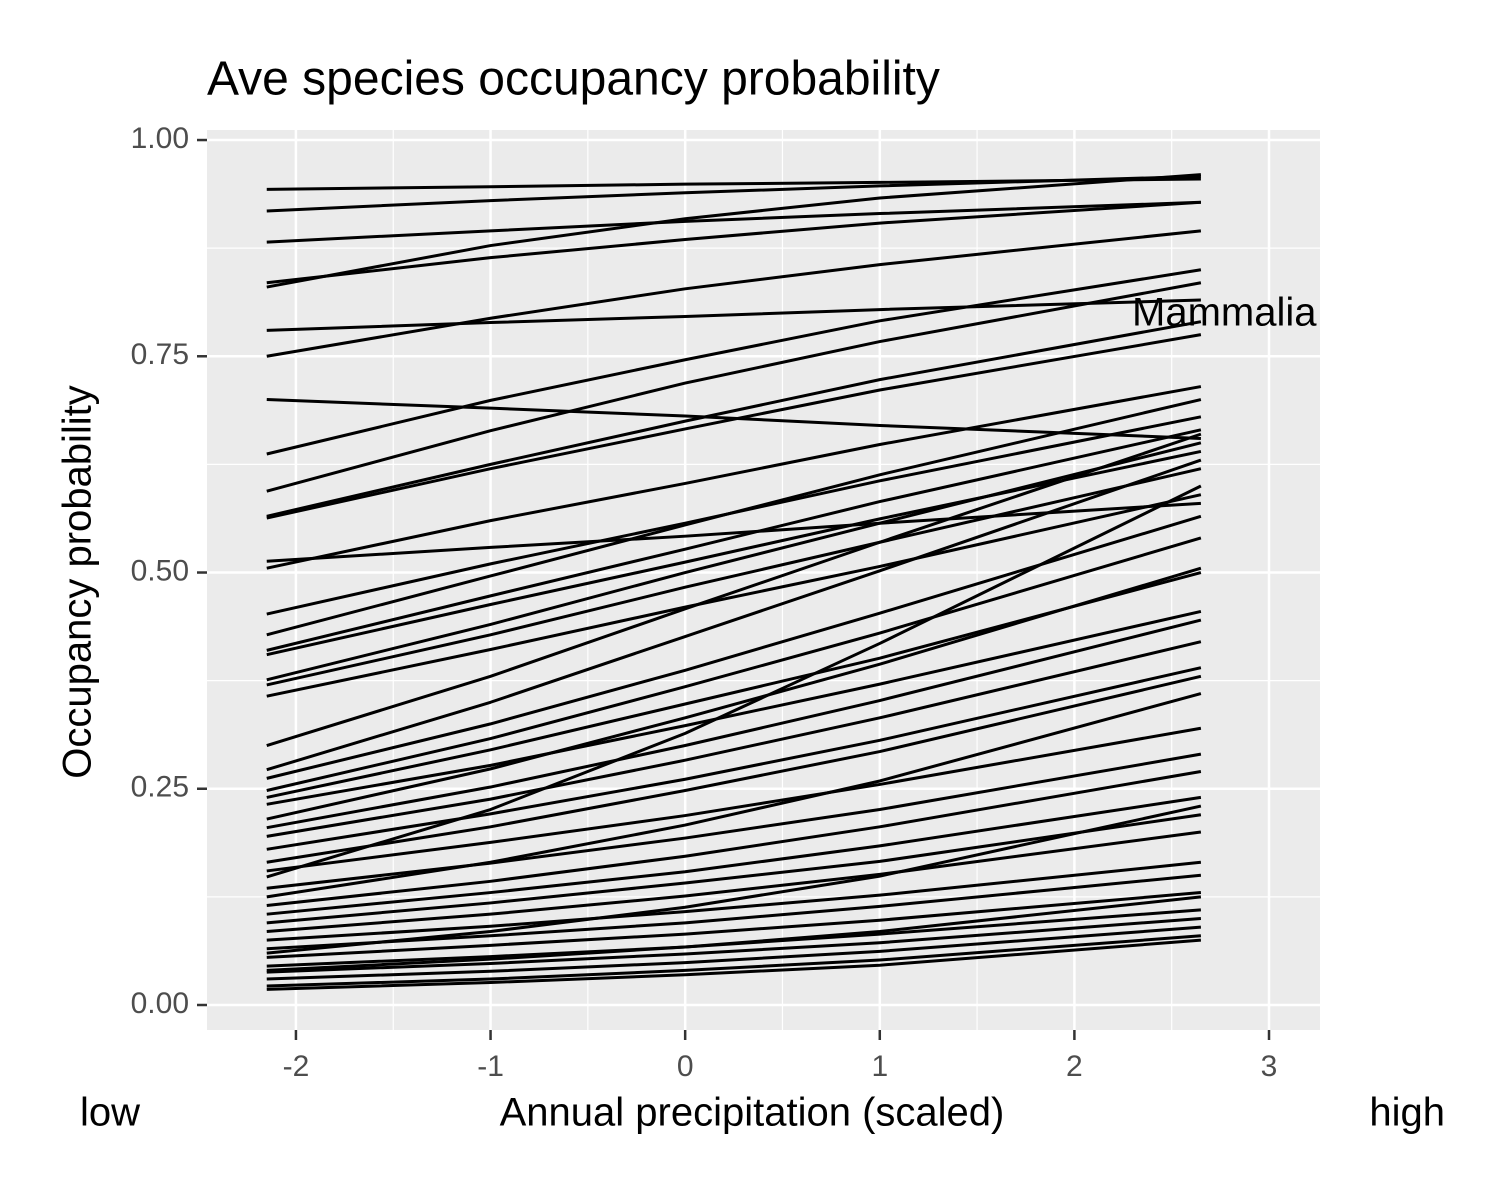  Describe the element at coordinates (752, 1113) in the screenshot. I see `x-axis-title: Annual precipitation (scaled)` at that location.